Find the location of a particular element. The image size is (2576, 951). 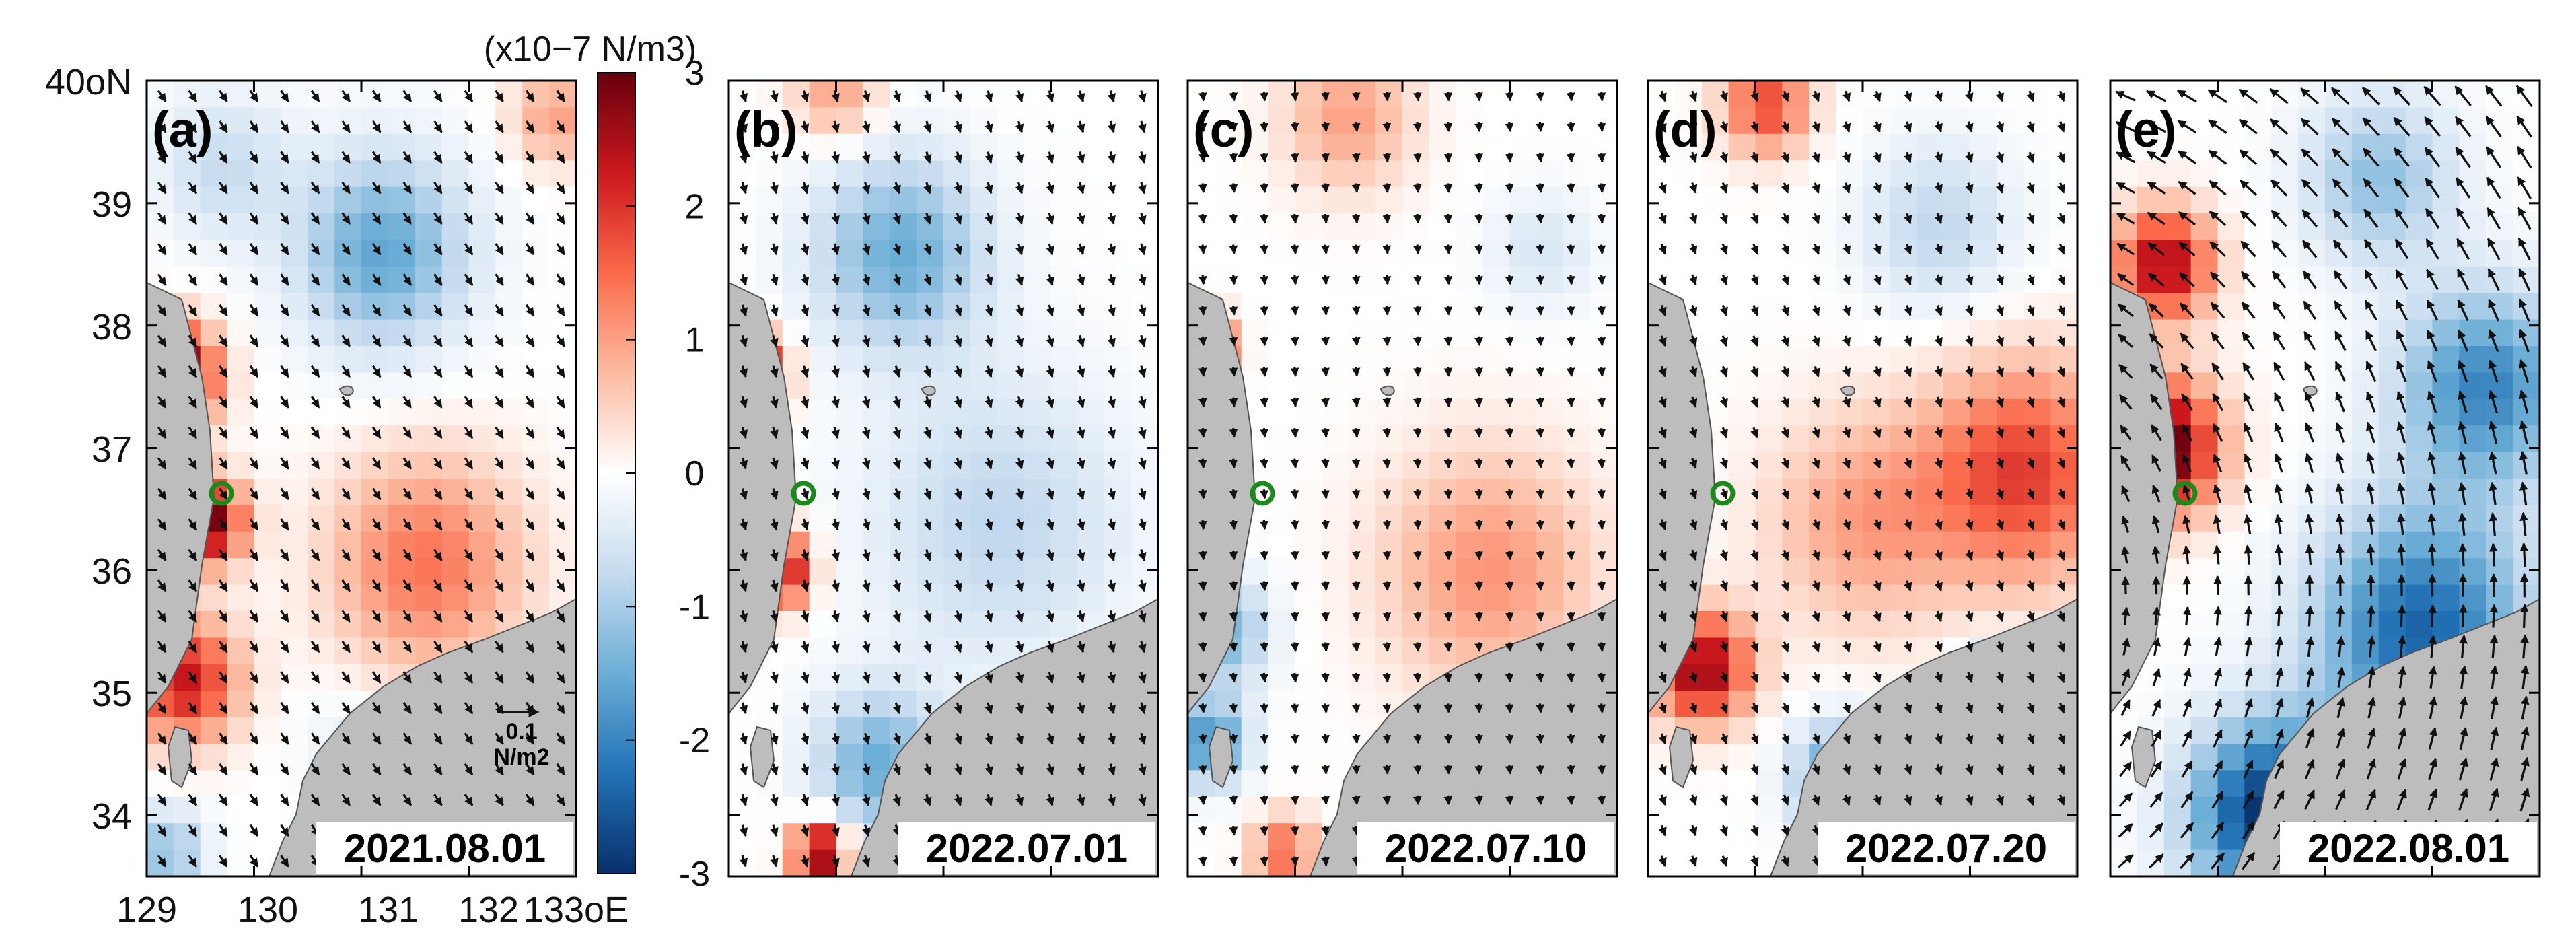

colorbar-tick-label: 1 is located at coordinates (695, 340).